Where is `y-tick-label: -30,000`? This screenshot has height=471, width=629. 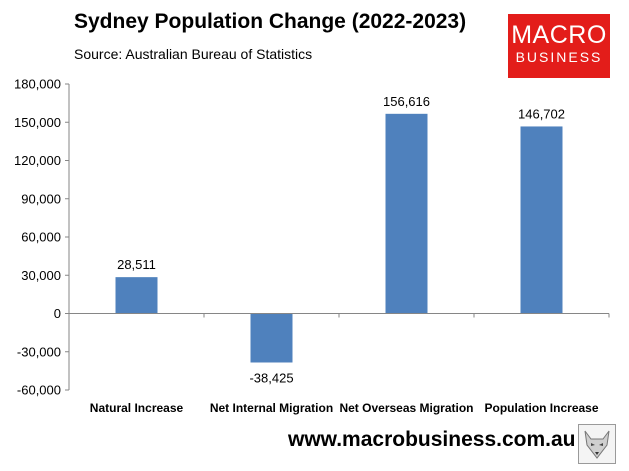
y-tick-label: -30,000 is located at coordinates (39, 351).